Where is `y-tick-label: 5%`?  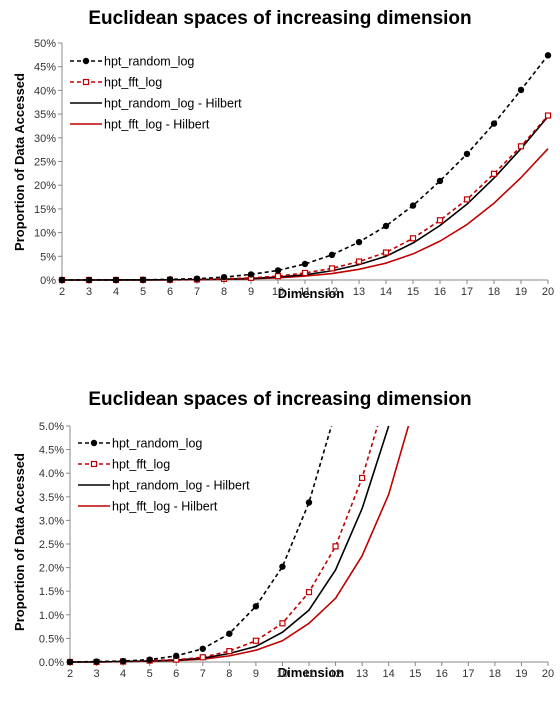
y-tick-label: 5% is located at coordinates (48, 257).